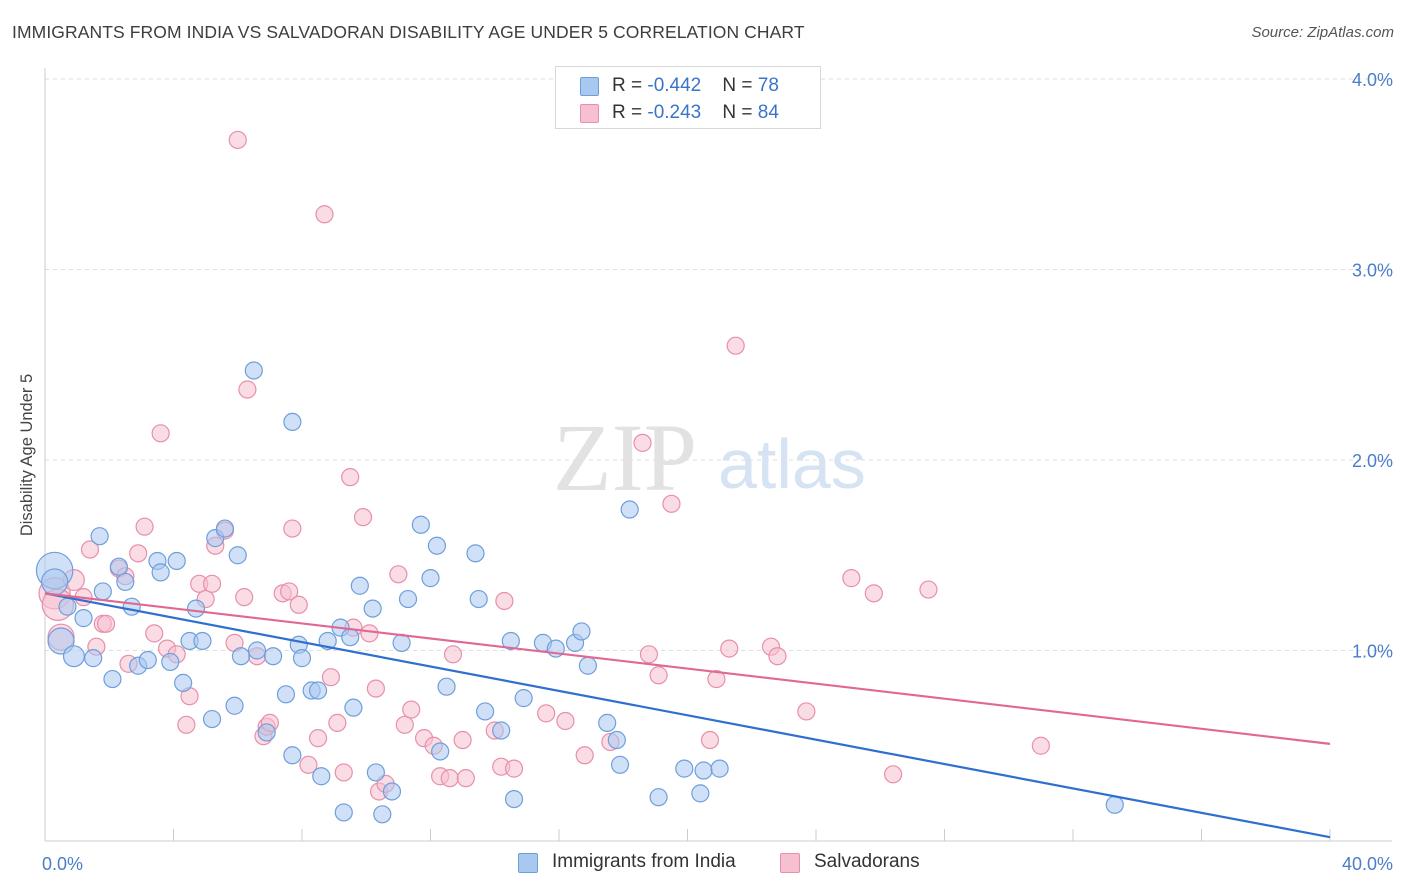  Describe the element at coordinates (1372, 652) in the screenshot. I see `y-tick-label: 1.0%` at that location.